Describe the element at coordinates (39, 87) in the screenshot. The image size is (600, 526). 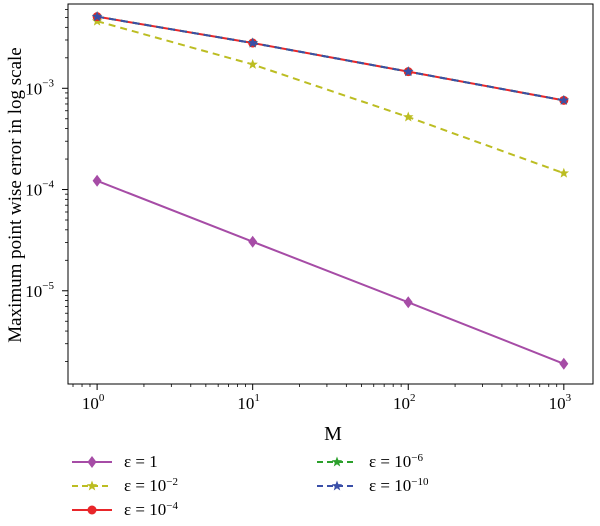
I see `y-tick-label: 10⁻³` at that location.